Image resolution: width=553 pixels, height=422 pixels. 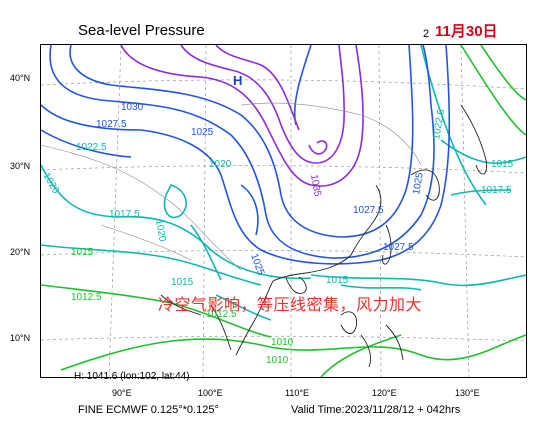 I want to click on lat-label-20: 20°N, so click(x=20, y=252).